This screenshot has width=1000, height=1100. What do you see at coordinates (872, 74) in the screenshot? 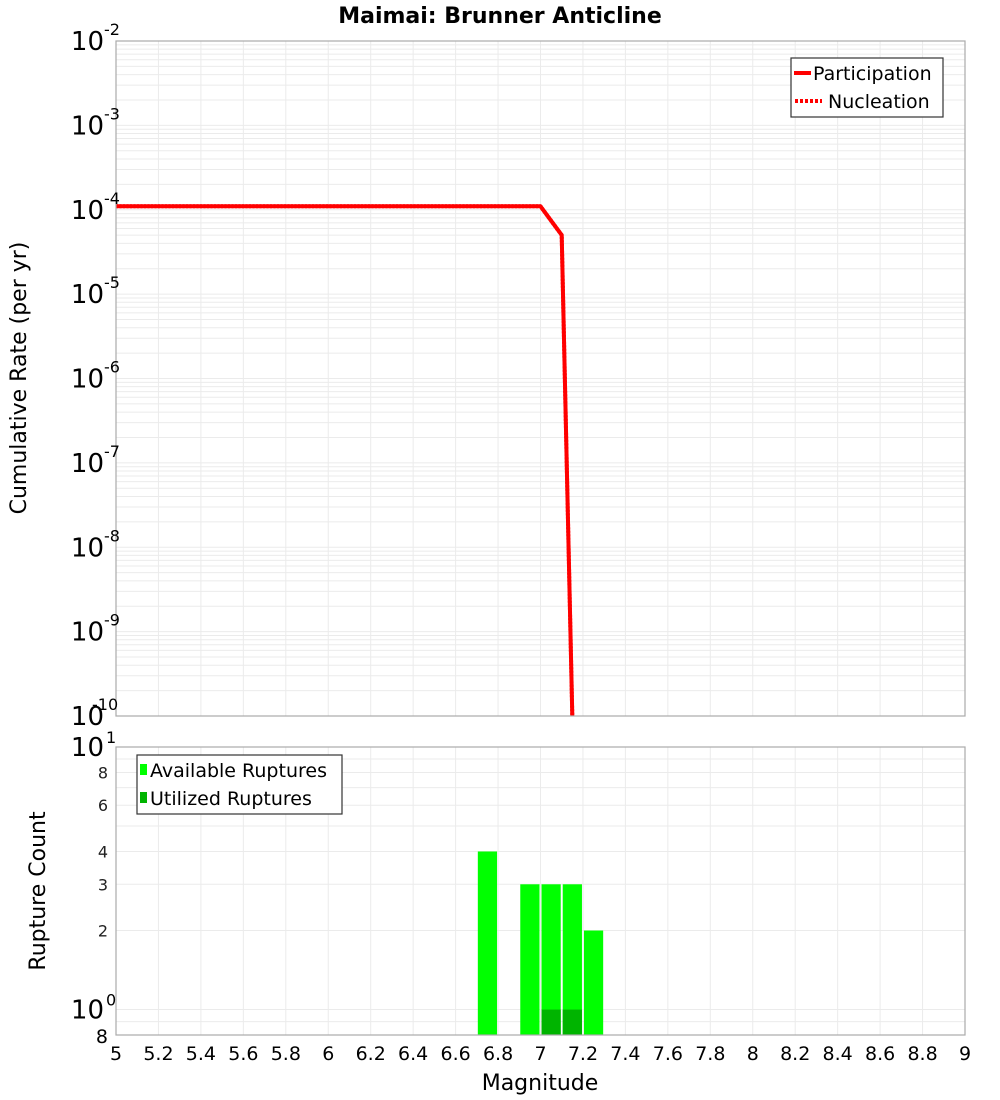
I see `legend-participation: Participation` at bounding box center [872, 74].